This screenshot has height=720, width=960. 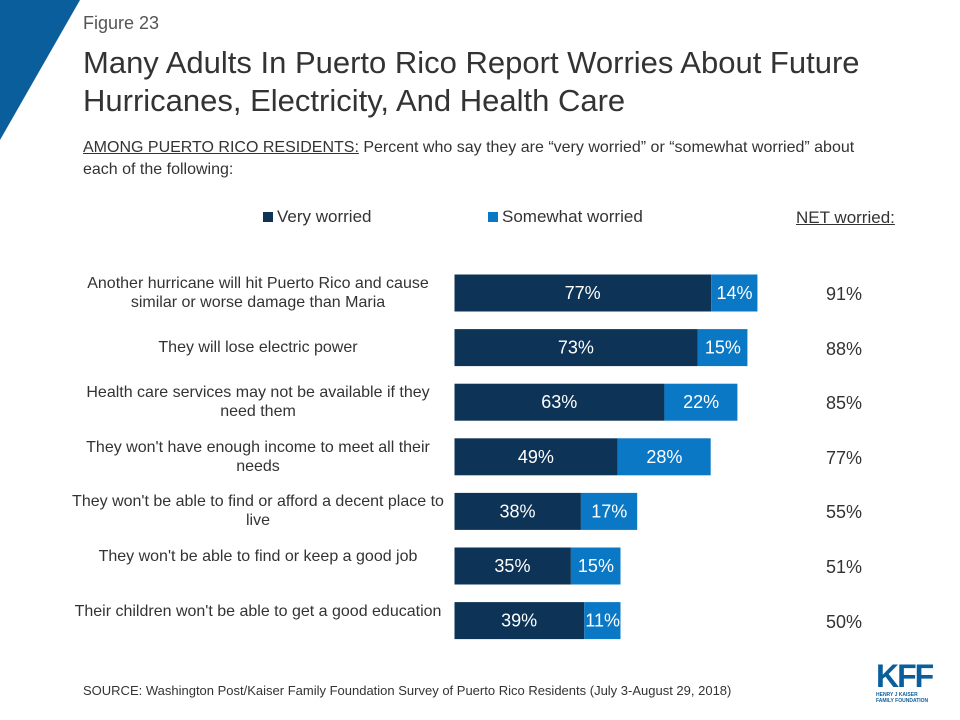 I want to click on legend-item-somewhat-worried: Somewhat worried, so click(x=565, y=217).